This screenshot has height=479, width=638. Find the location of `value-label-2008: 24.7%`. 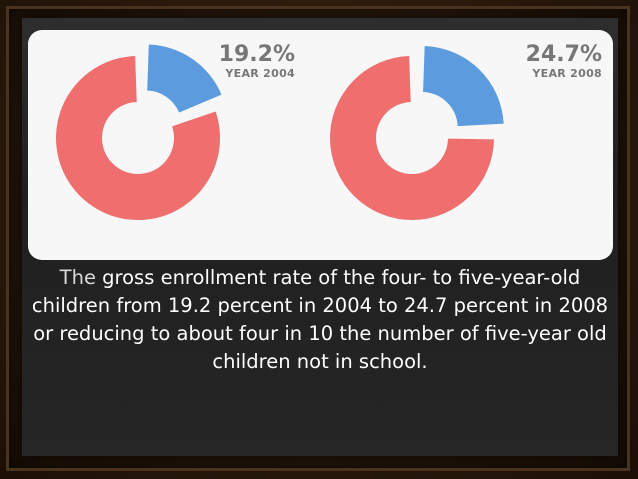

value-label-2008: 24.7% is located at coordinates (563, 54).